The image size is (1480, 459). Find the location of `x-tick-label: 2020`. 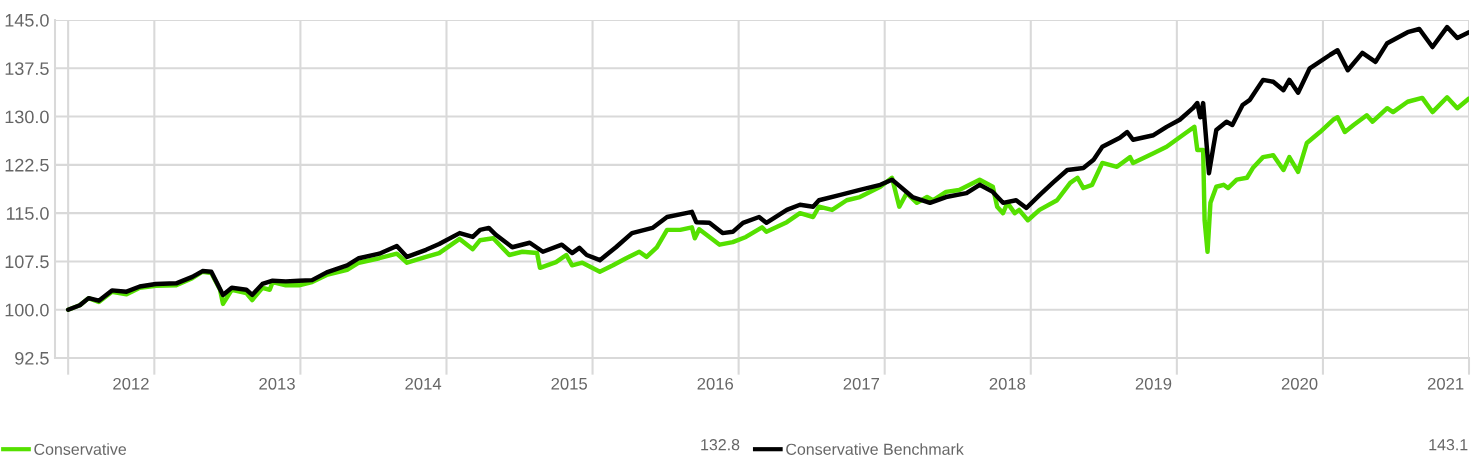

x-tick-label: 2020 is located at coordinates (1299, 383).